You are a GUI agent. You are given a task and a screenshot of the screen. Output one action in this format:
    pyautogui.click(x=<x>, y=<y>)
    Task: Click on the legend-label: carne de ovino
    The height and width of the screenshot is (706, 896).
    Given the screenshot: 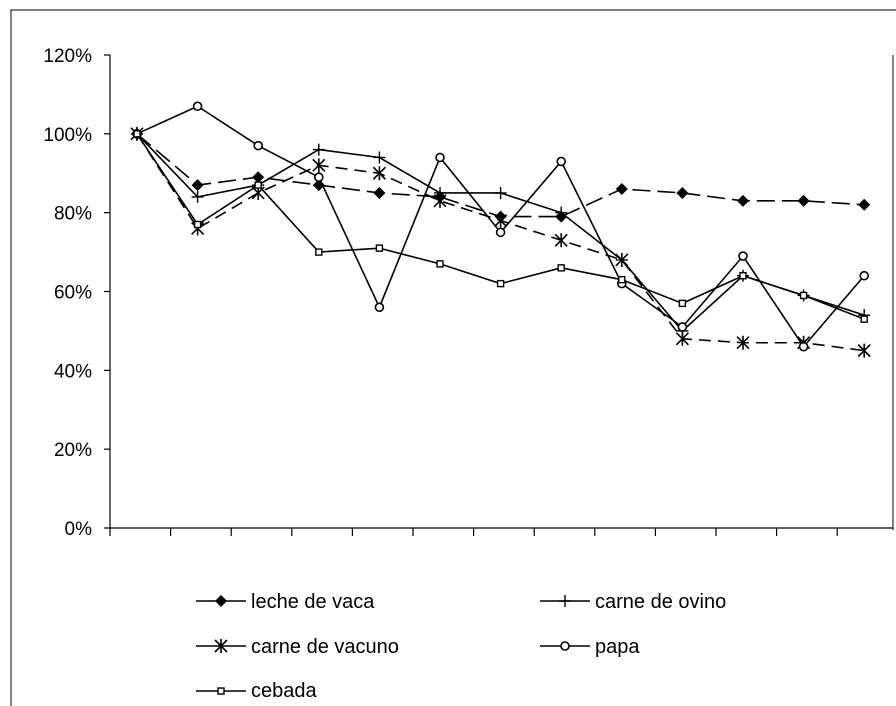 What is the action you would take?
    pyautogui.click(x=660, y=602)
    